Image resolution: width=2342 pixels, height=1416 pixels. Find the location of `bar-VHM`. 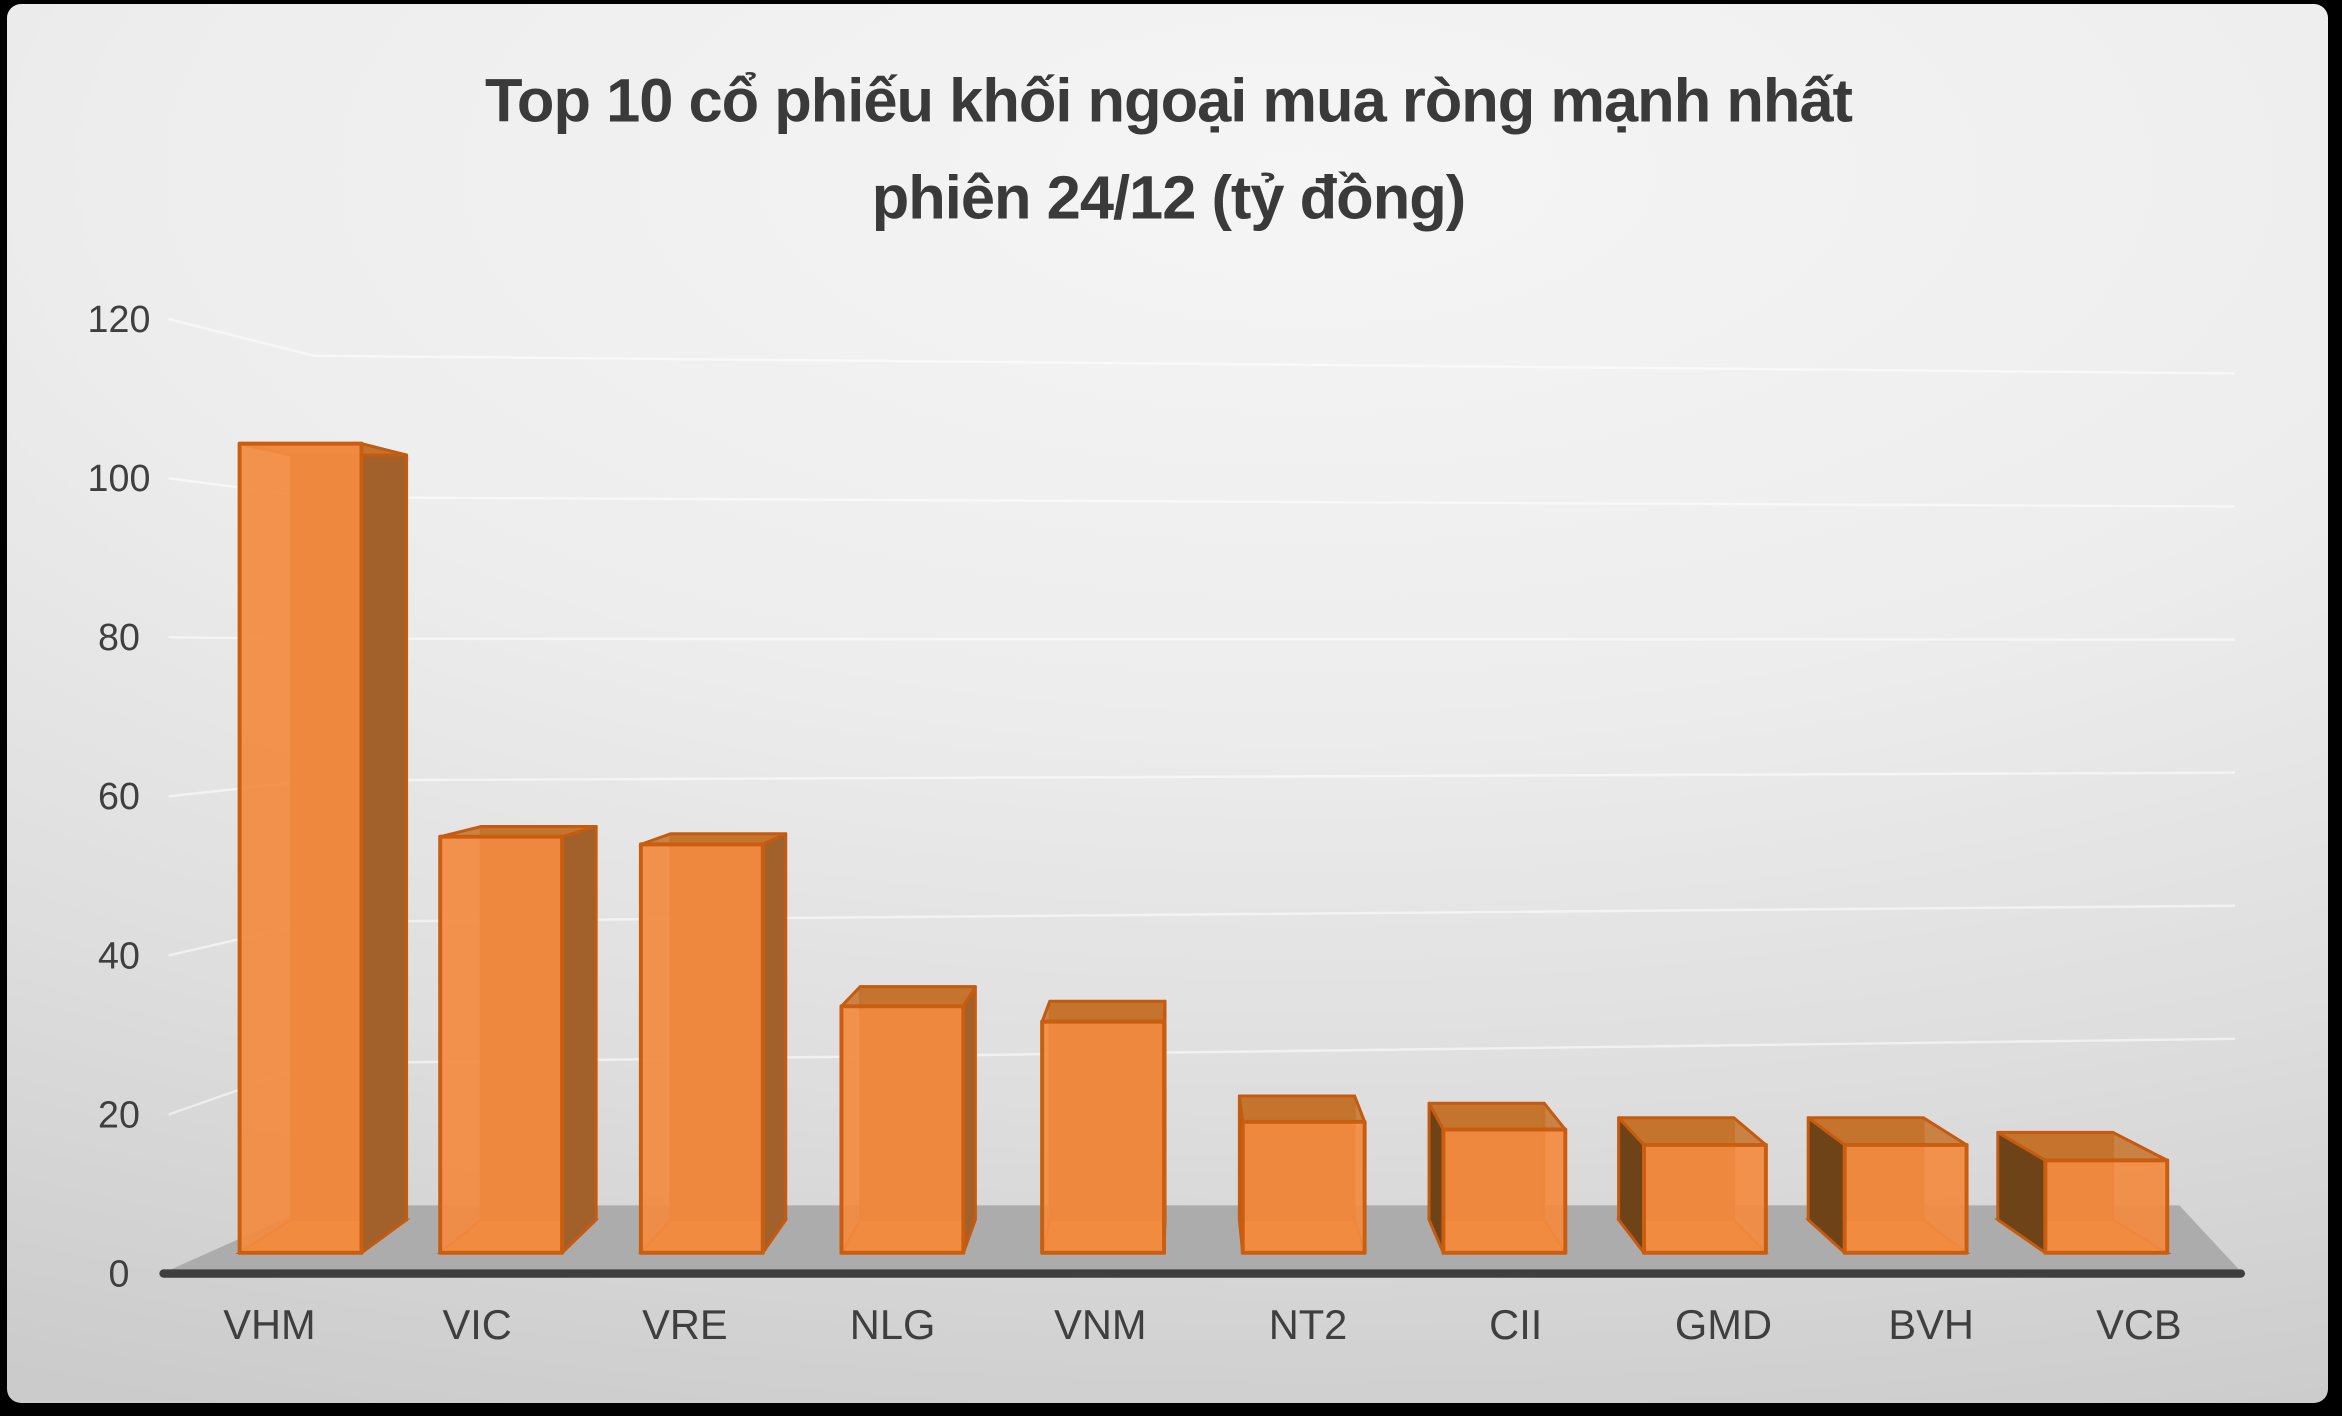

bar-VHM is located at coordinates (300, 848).